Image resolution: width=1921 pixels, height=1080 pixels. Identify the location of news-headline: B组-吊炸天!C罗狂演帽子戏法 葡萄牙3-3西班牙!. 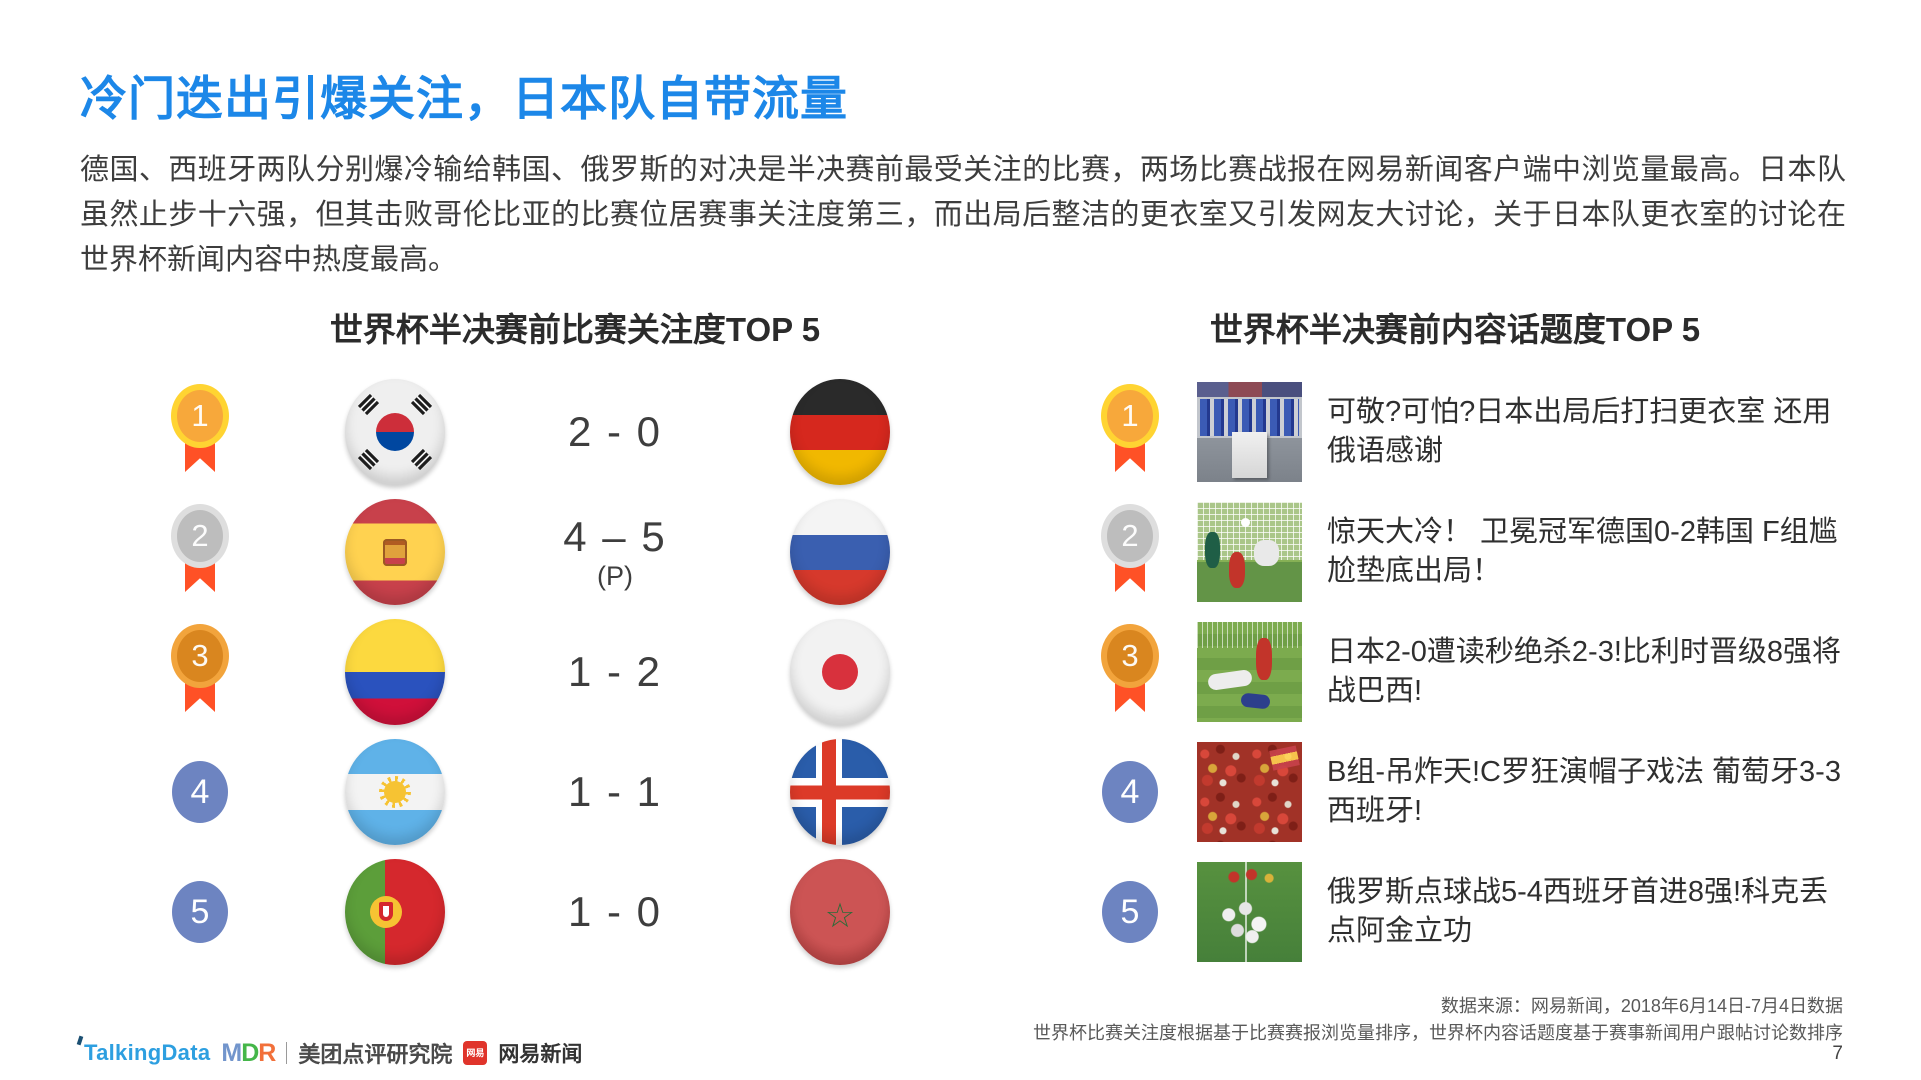
(1584, 791).